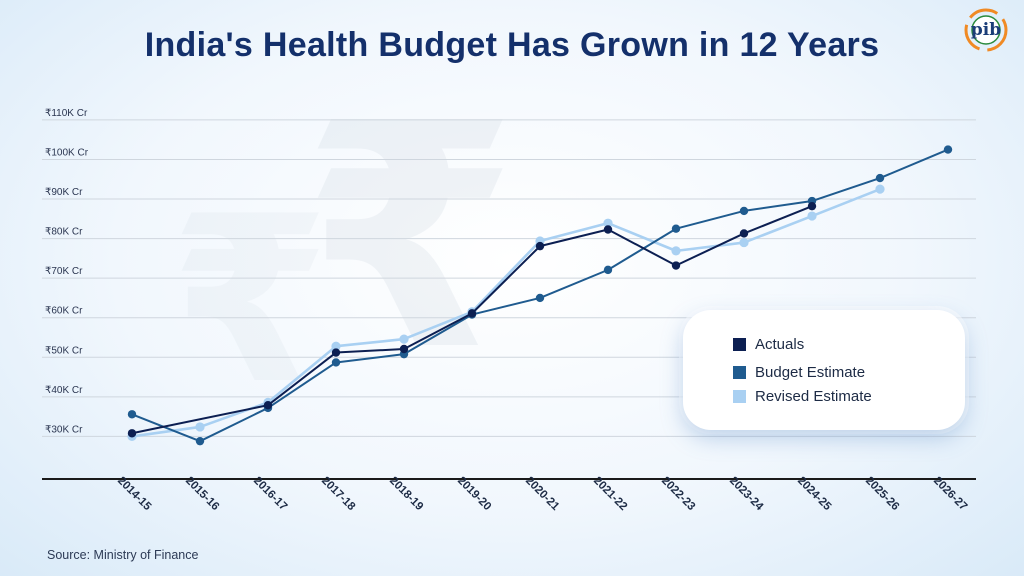  What do you see at coordinates (64, 271) in the screenshot?
I see `y-tick-label: ₹70K Cr` at bounding box center [64, 271].